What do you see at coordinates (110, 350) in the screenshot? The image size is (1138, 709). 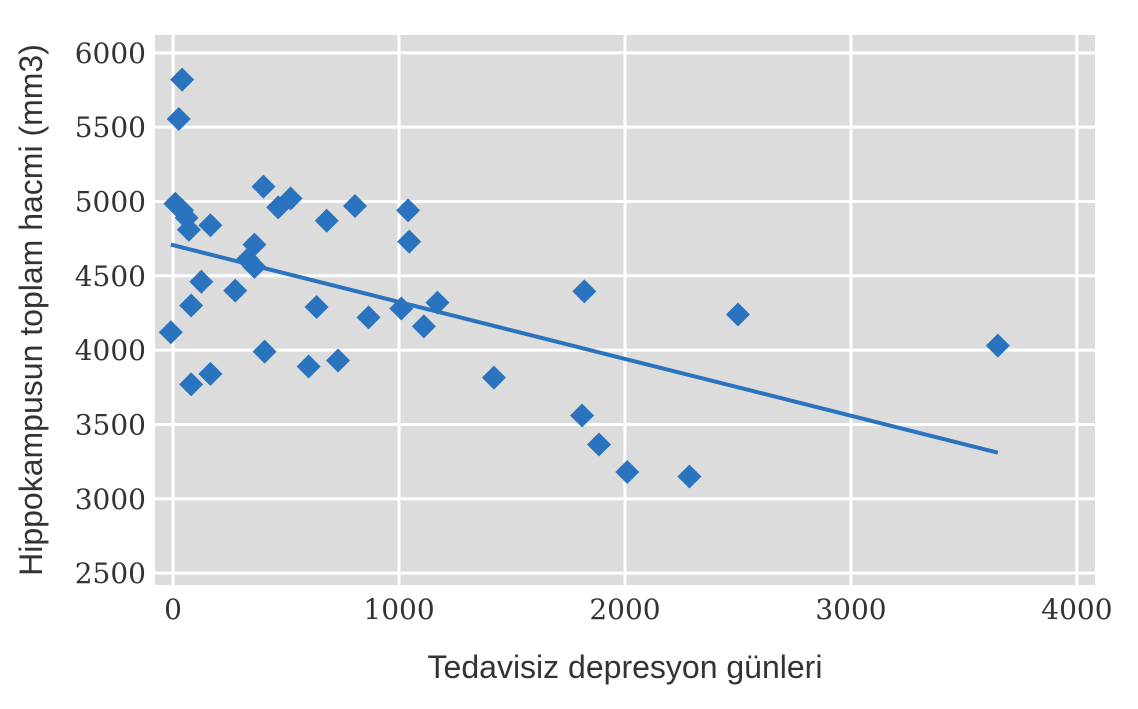 I see `y-tick-label: 4000` at bounding box center [110, 350].